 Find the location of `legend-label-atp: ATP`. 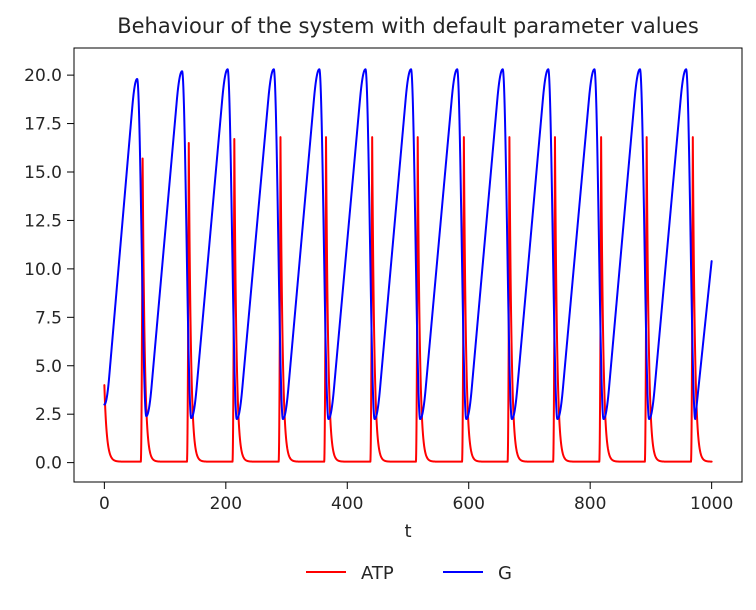

legend-label-atp: ATP is located at coordinates (377, 573).